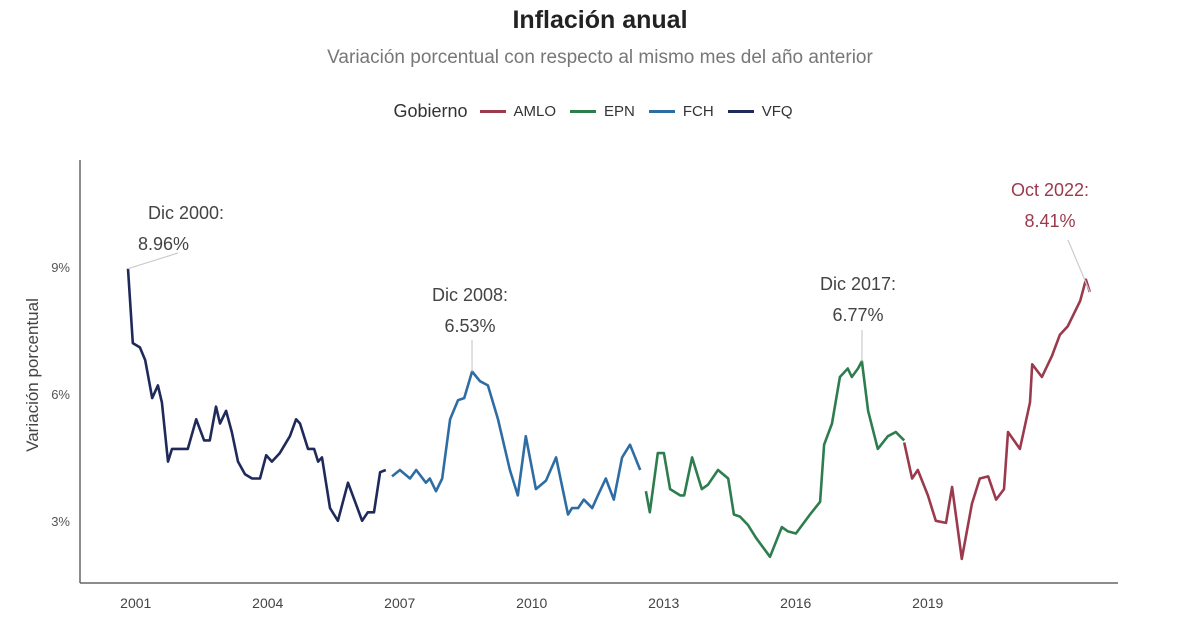  I want to click on legend-label: FCH, so click(698, 111).